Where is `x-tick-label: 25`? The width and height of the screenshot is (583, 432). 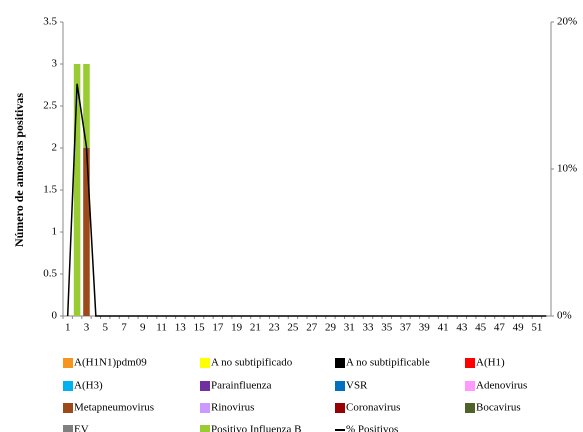
x-tick-label: 25 is located at coordinates (293, 328).